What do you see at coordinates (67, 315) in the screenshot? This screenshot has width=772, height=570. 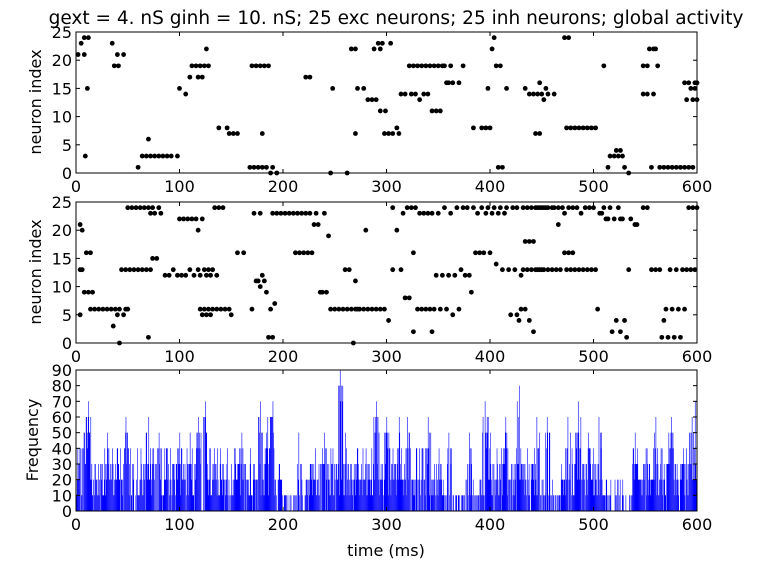 I see `y-tick-label: 5` at bounding box center [67, 315].